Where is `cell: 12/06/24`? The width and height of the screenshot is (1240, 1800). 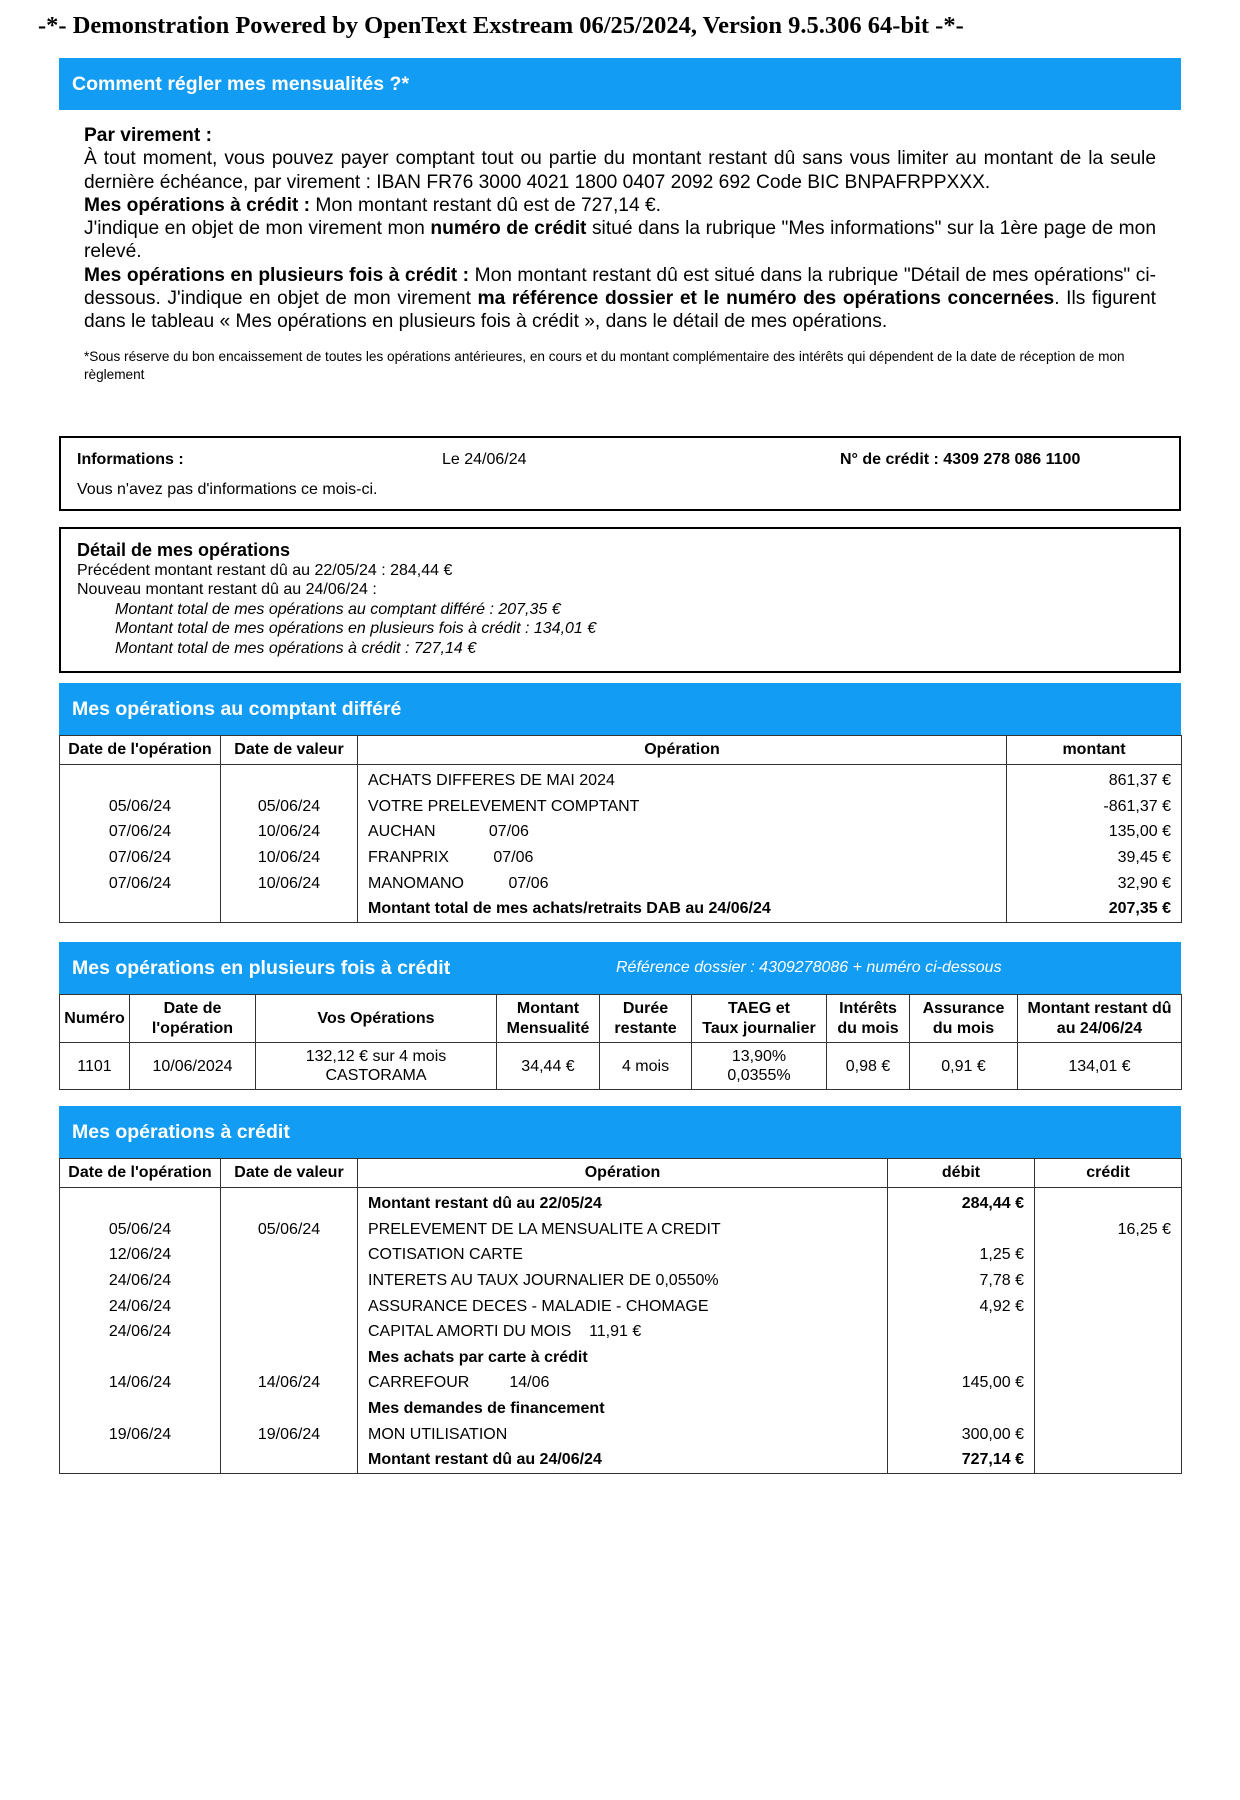
cell: 12/06/24 is located at coordinates (140, 1255).